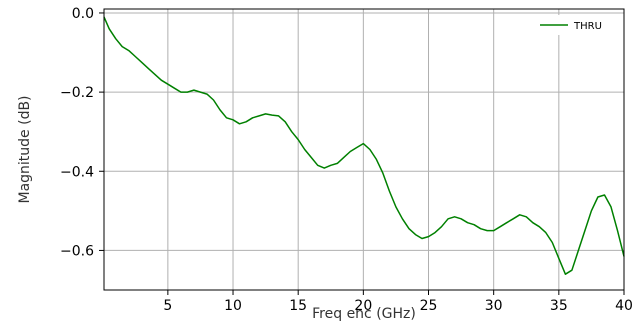 This screenshot has height=325, width=644. Describe the element at coordinates (77, 172) in the screenshot. I see `y-tick-label: −0.4` at that location.